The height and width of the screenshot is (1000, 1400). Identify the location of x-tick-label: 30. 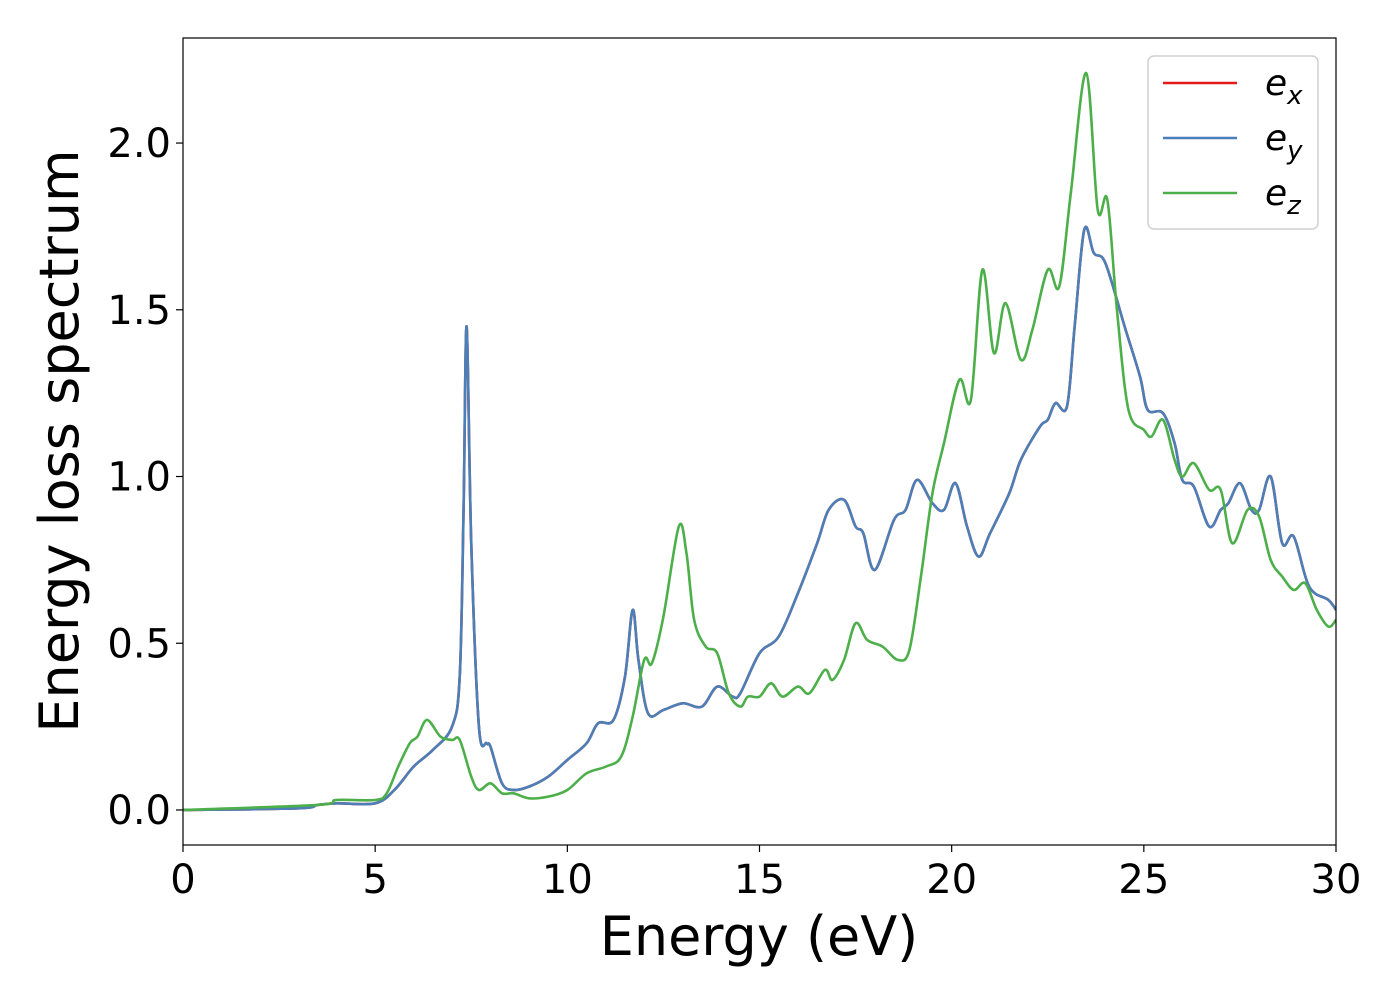
(1336, 880).